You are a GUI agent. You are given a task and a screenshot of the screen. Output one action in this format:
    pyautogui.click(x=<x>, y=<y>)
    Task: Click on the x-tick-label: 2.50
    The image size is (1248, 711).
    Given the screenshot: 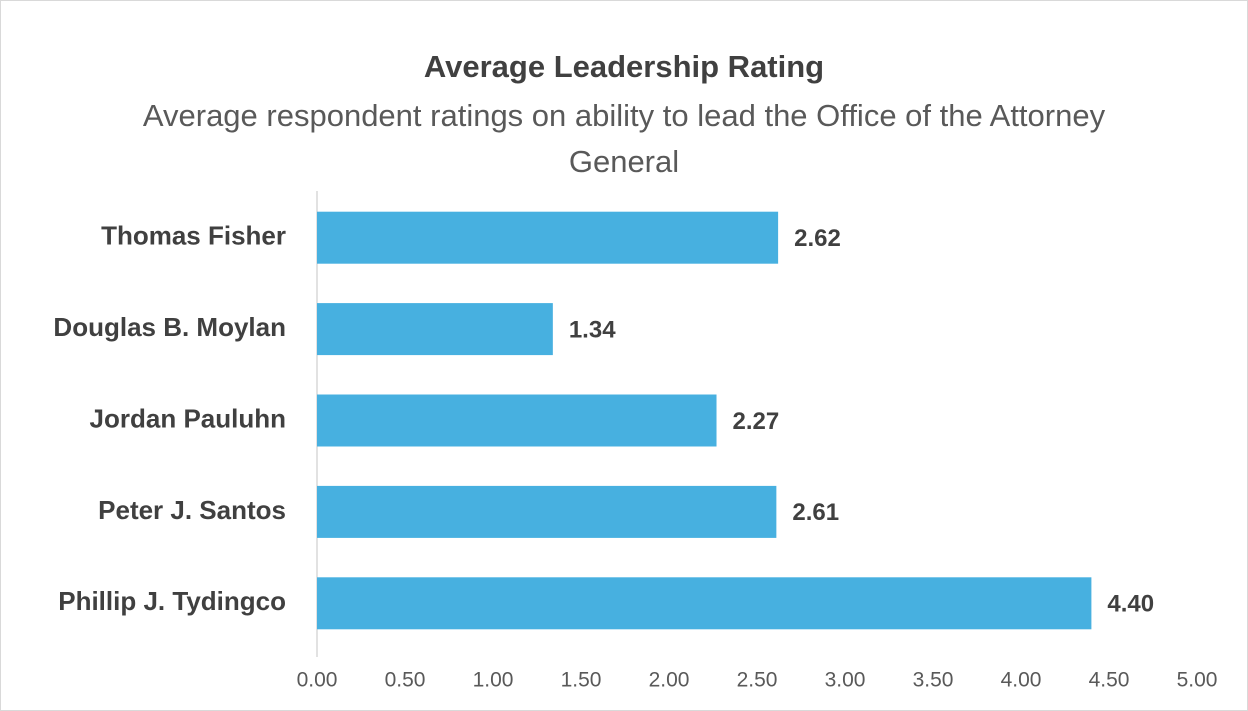 What is the action you would take?
    pyautogui.click(x=757, y=680)
    